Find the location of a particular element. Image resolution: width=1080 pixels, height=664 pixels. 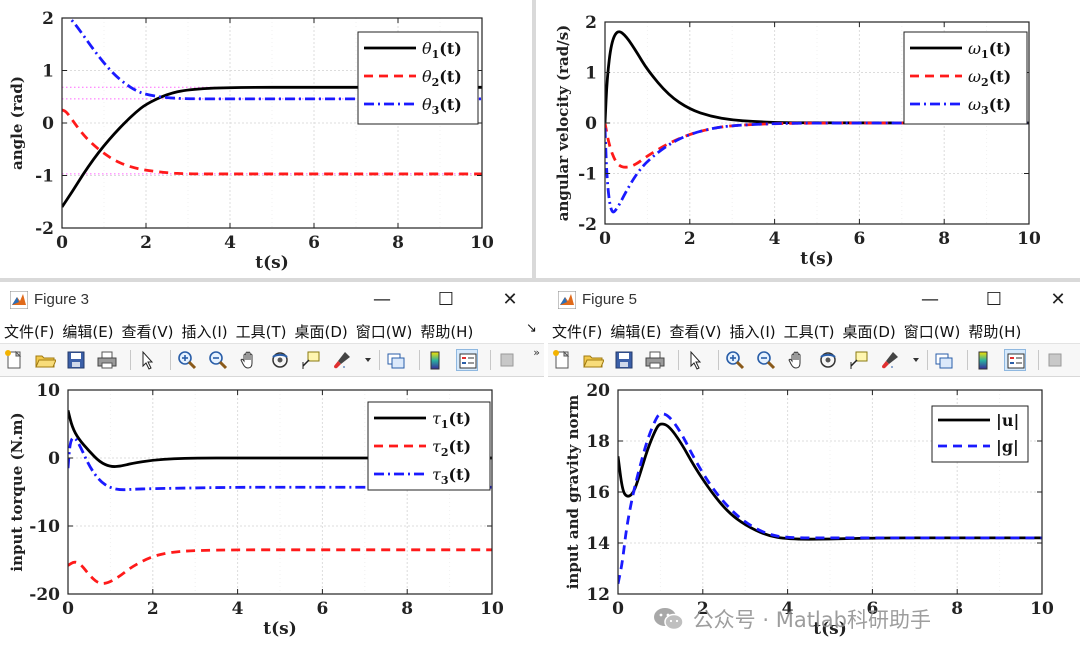

legend-entry-2: |g| is located at coordinates (1007, 446).